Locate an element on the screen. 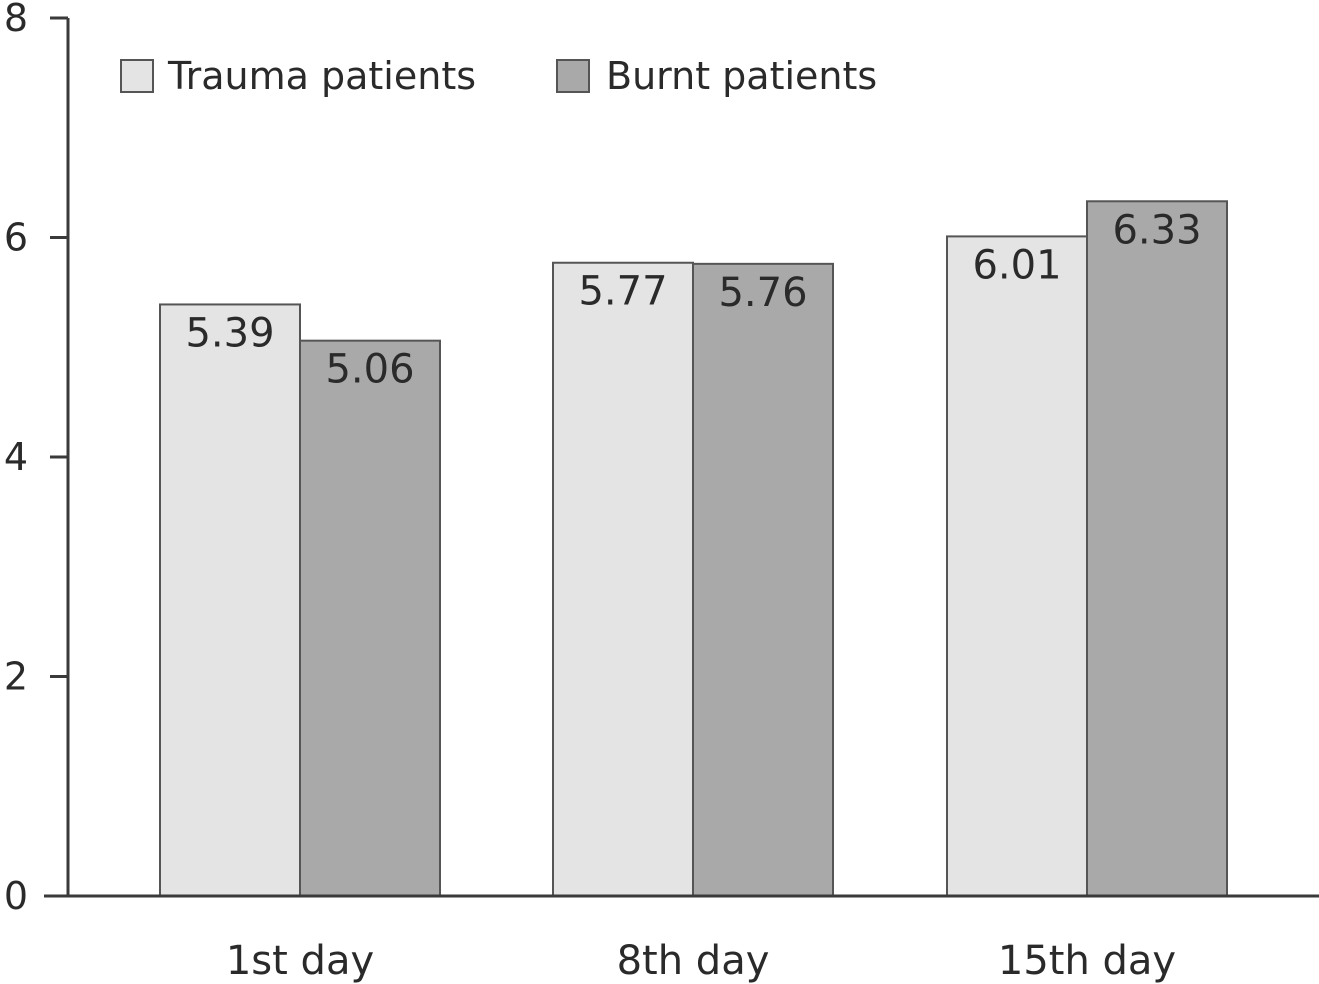 Image resolution: width=1319 pixels, height=984 pixels. y-tick-label: 8 is located at coordinates (16, 20).